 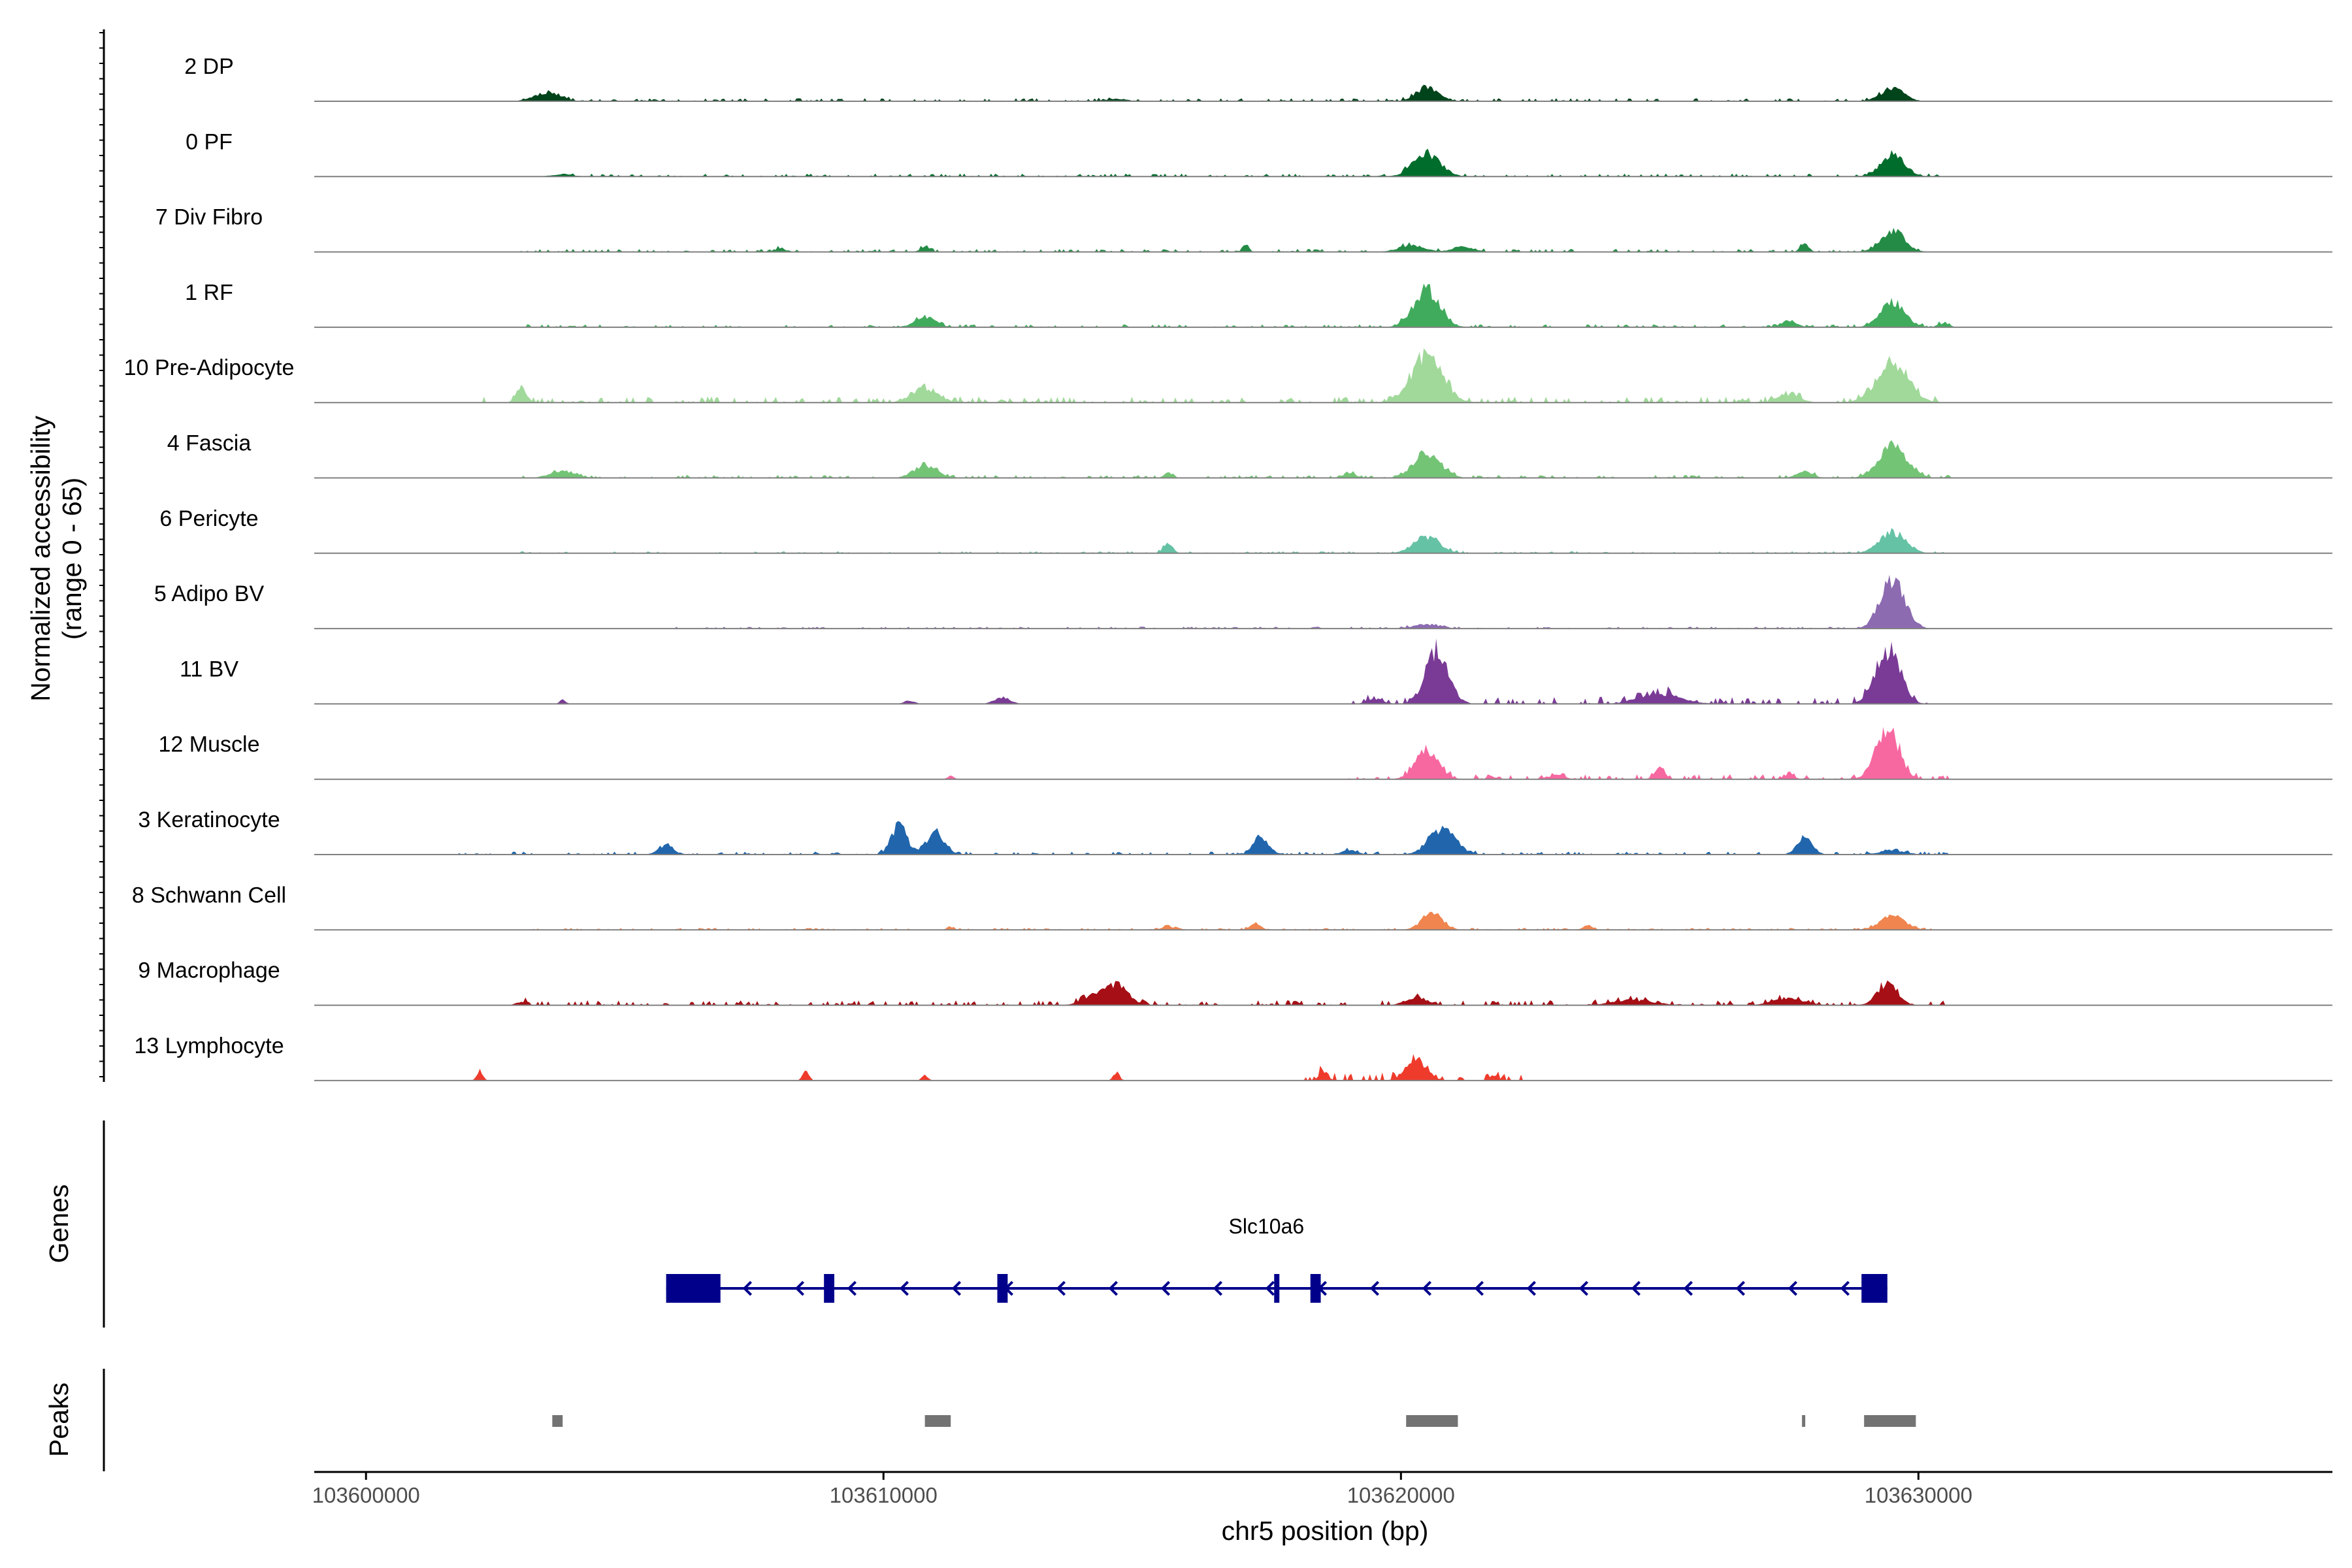 I want to click on x-tick-label: 103630000, so click(x=1918, y=1495).